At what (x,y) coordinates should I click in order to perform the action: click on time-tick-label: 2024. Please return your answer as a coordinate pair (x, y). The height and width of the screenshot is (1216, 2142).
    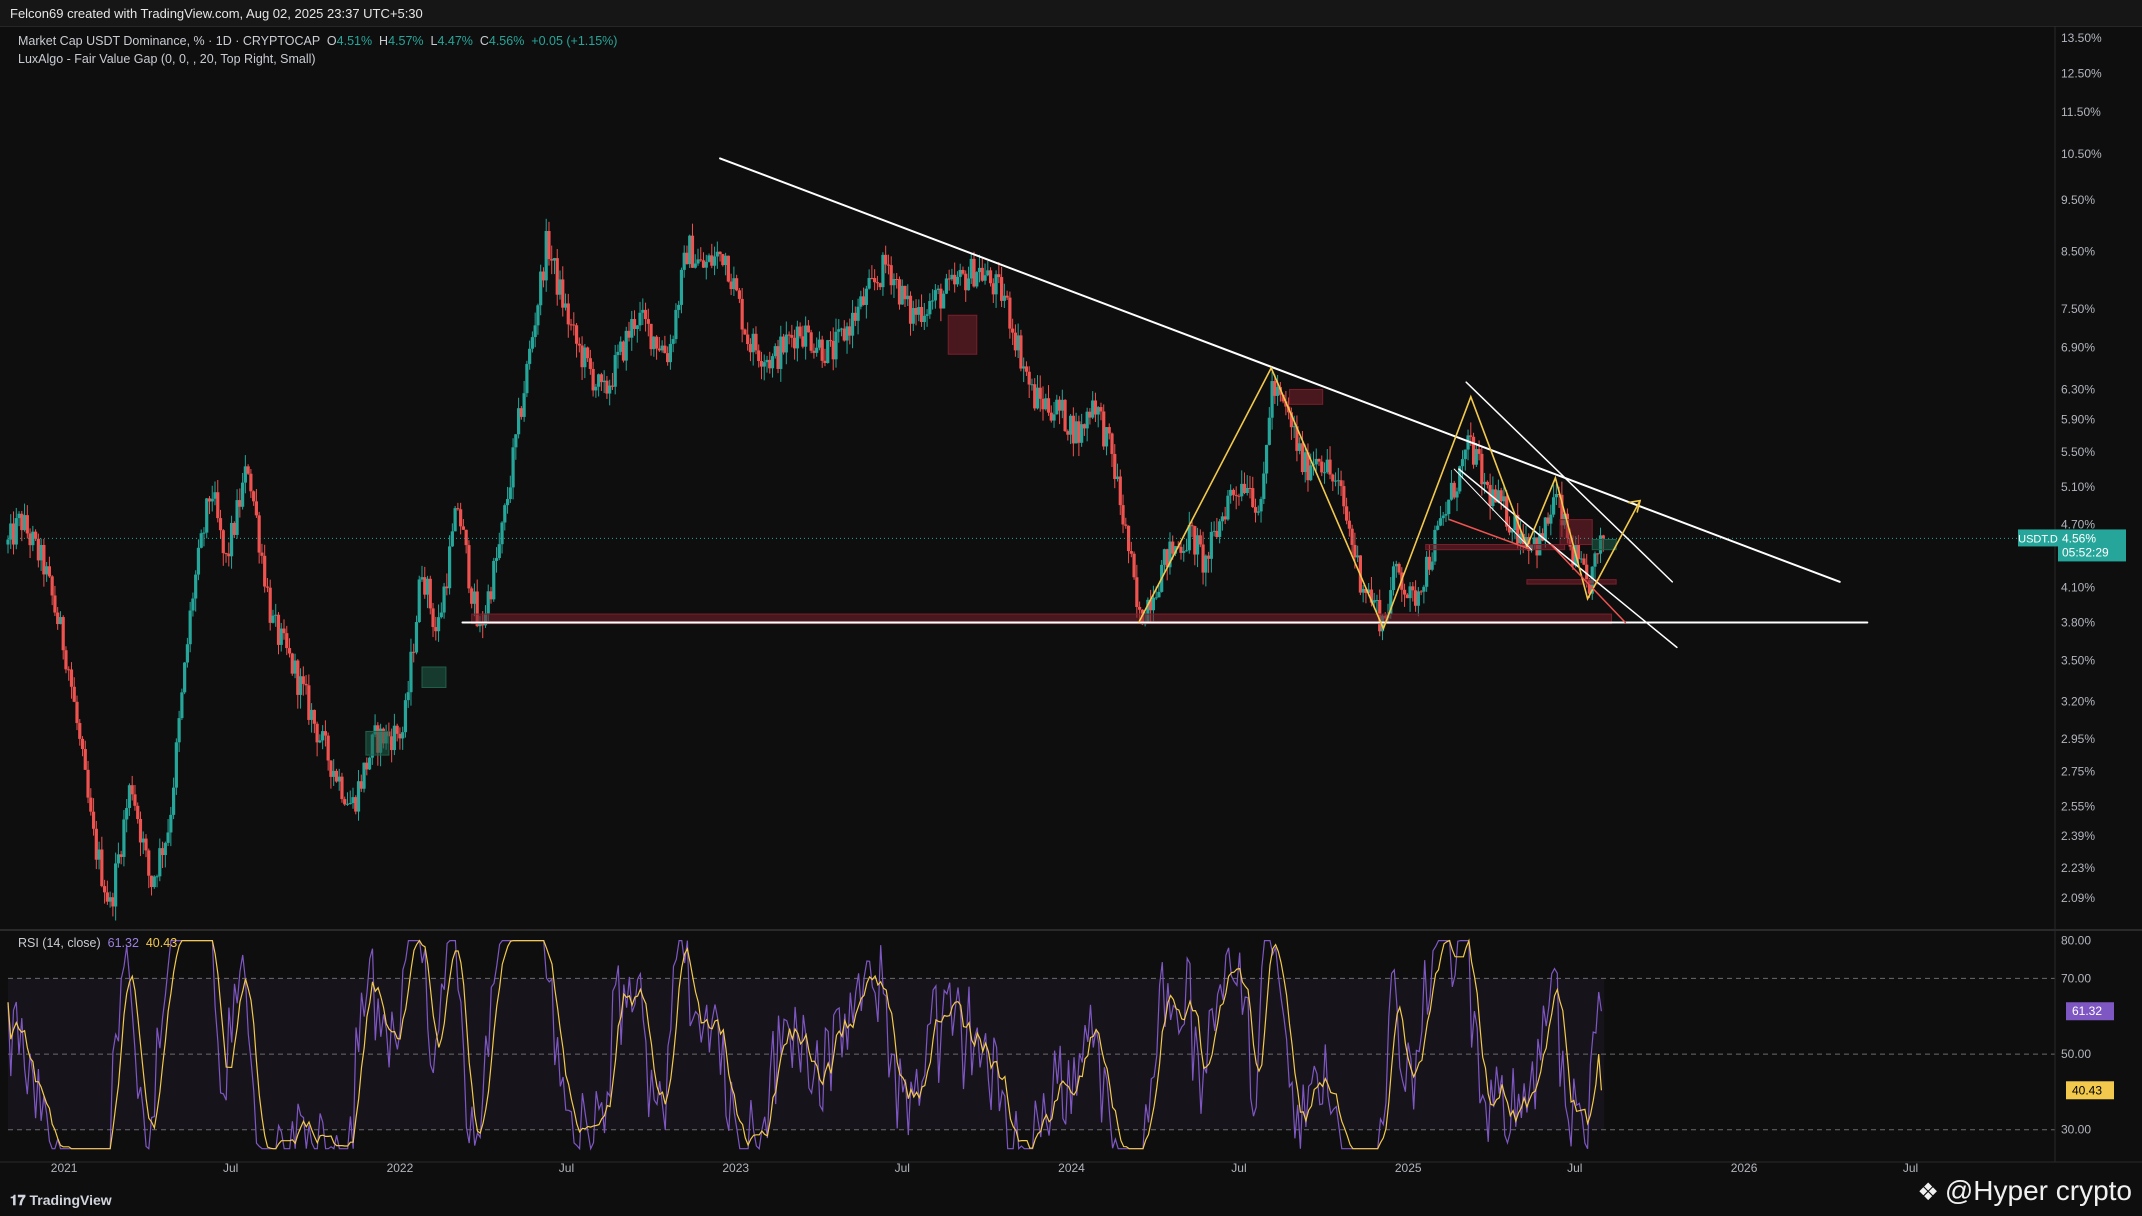
    Looking at the image, I should click on (1071, 1168).